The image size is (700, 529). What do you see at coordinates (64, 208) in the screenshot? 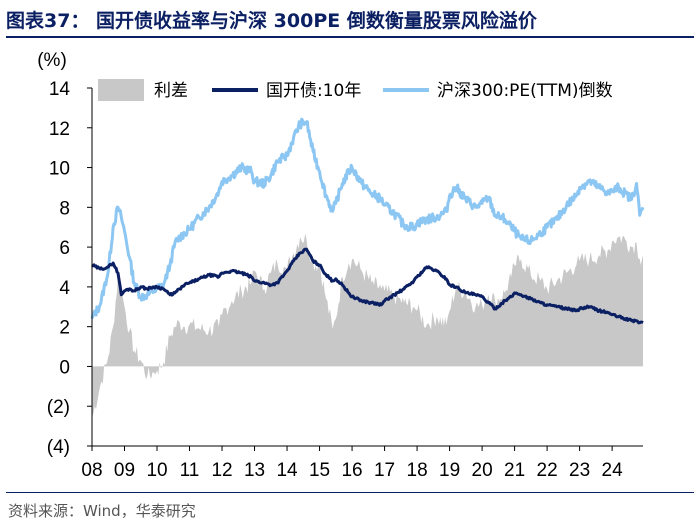
I see `y-tick-label: 8` at bounding box center [64, 208].